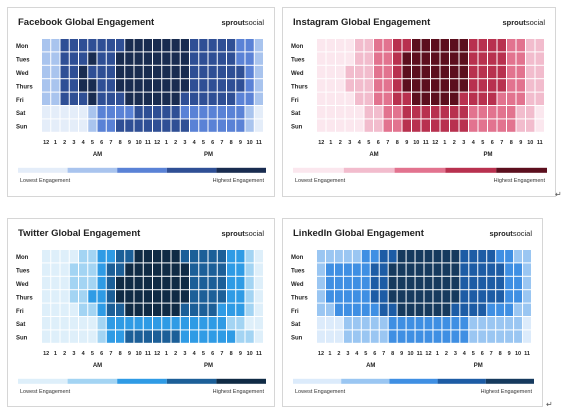  What do you see at coordinates (148, 354) in the screenshot?
I see `hour-tick-label: 11` at bounding box center [148, 354].